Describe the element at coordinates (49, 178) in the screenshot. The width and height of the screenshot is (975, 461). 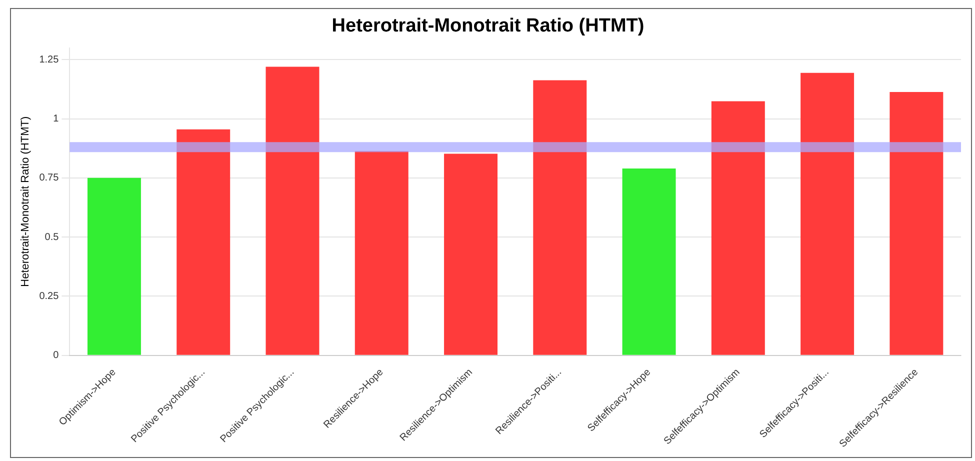
I see `y-tick-label: 0.75` at that location.